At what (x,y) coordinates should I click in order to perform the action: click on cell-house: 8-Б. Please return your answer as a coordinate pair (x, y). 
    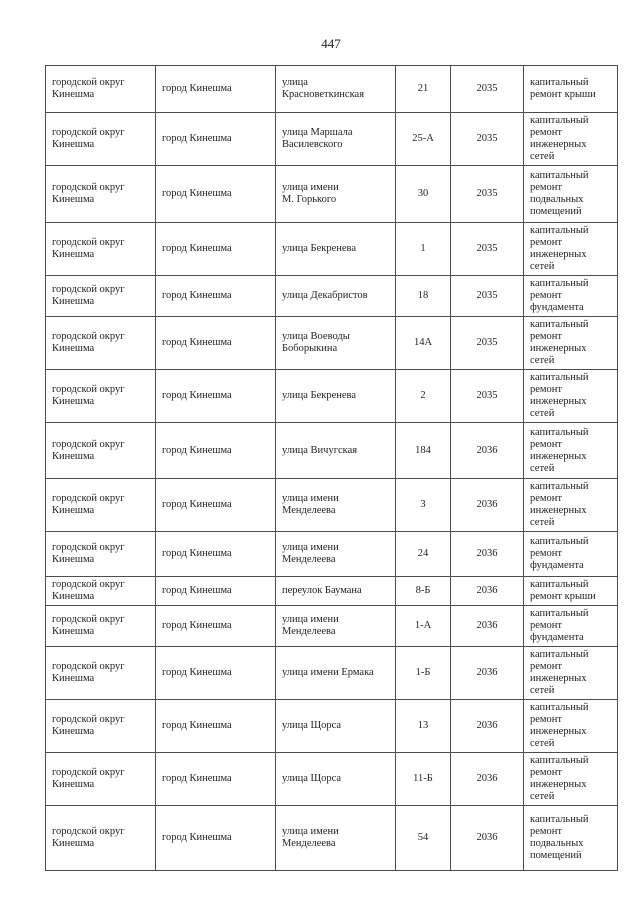
    Looking at the image, I should click on (423, 591).